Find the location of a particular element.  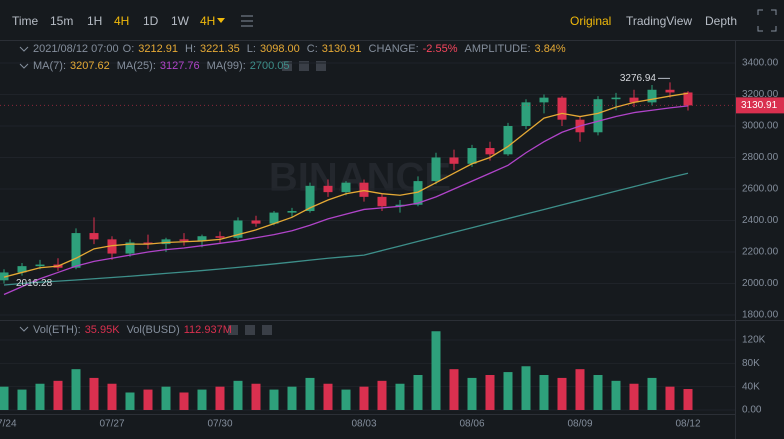

field-label: O: is located at coordinates (128, 49).